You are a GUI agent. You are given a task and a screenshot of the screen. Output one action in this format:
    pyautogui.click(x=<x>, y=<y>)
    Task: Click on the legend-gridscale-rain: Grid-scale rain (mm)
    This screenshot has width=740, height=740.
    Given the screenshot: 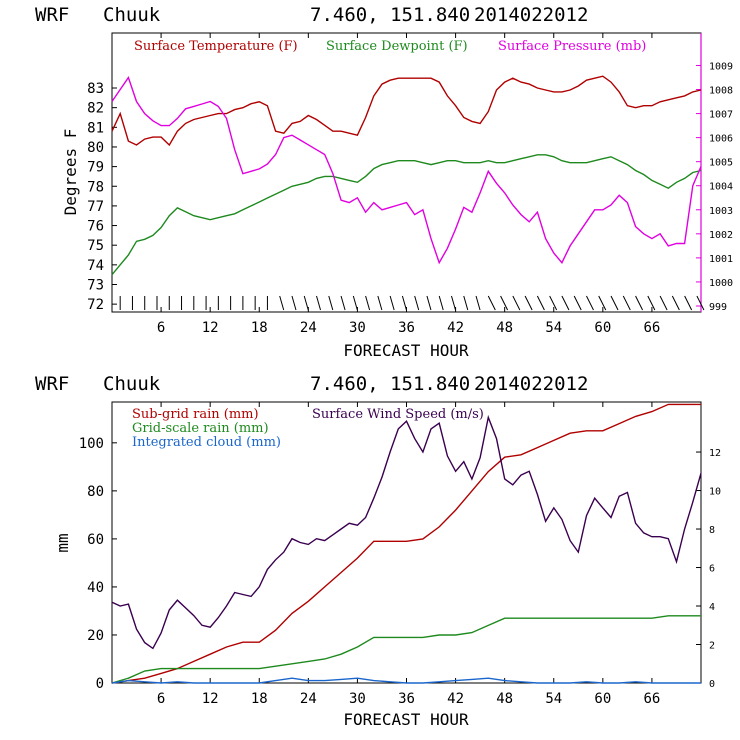 What is the action you would take?
    pyautogui.click(x=200, y=428)
    